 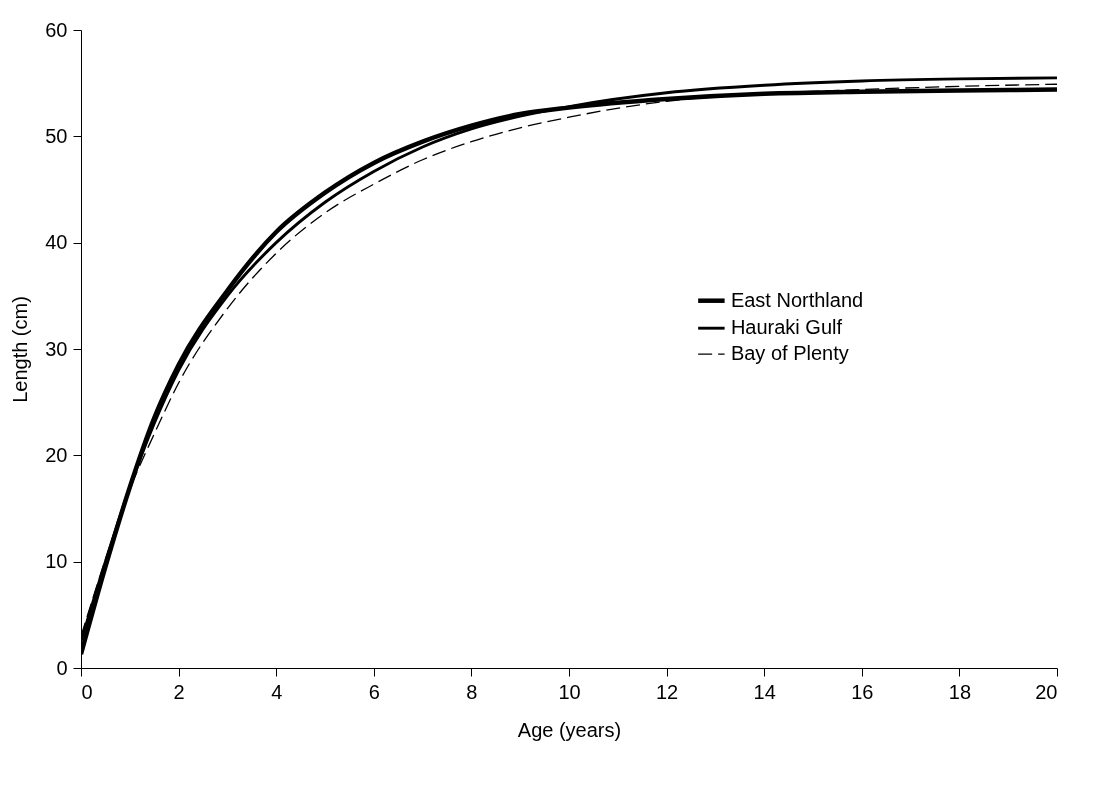 I want to click on x-tick-label: 16, so click(x=862, y=691).